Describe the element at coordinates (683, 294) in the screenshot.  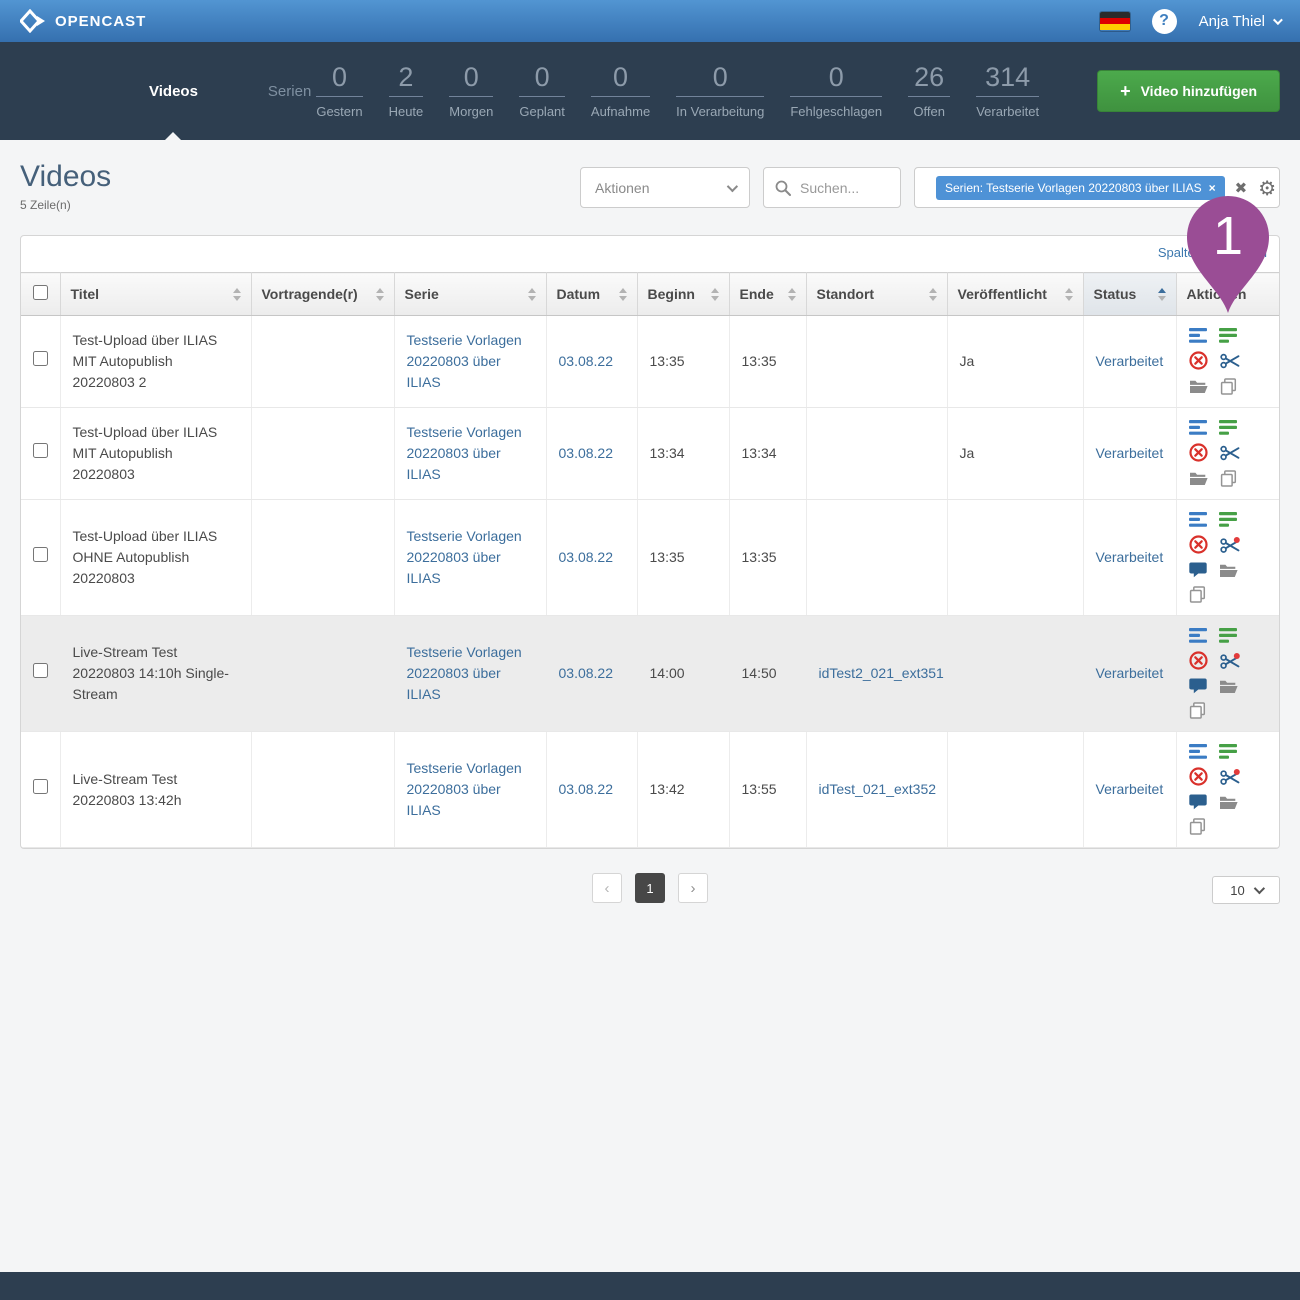
I see `column-header-beginn: Beginn` at that location.